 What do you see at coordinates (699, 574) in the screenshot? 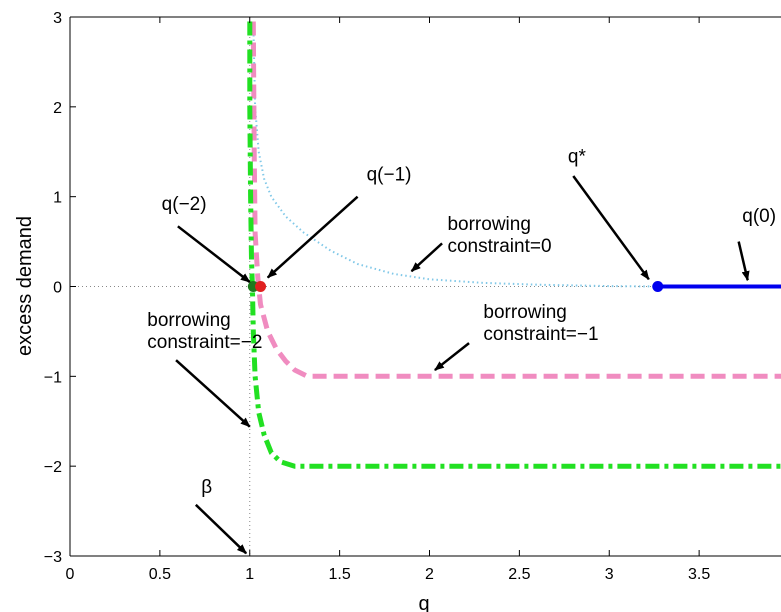
I see `x-tick-label: 3.5` at bounding box center [699, 574].